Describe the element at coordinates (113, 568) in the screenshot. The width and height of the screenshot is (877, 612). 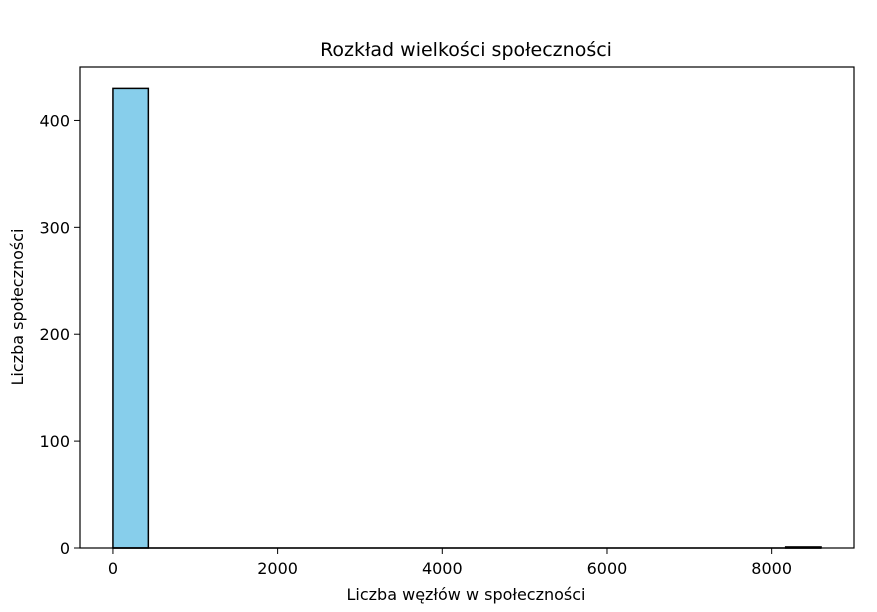
I see `x-tick-label: 0` at that location.